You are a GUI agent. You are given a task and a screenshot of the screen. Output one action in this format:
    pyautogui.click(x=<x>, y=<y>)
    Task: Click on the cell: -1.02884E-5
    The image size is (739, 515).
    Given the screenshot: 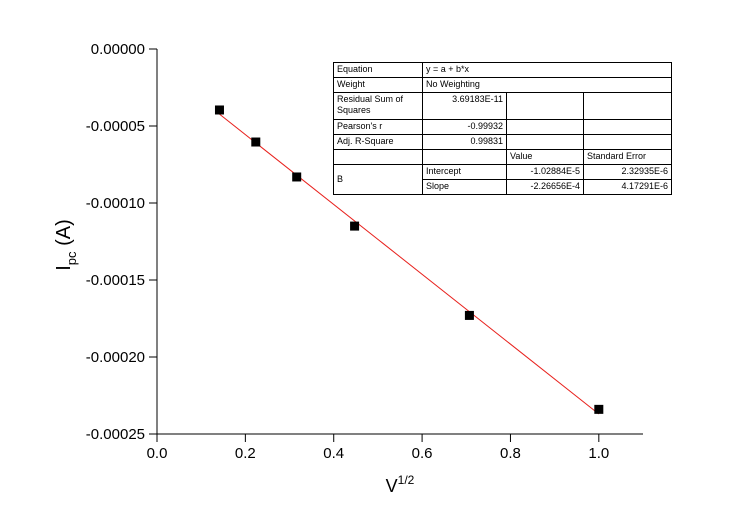 What is the action you would take?
    pyautogui.click(x=545, y=172)
    